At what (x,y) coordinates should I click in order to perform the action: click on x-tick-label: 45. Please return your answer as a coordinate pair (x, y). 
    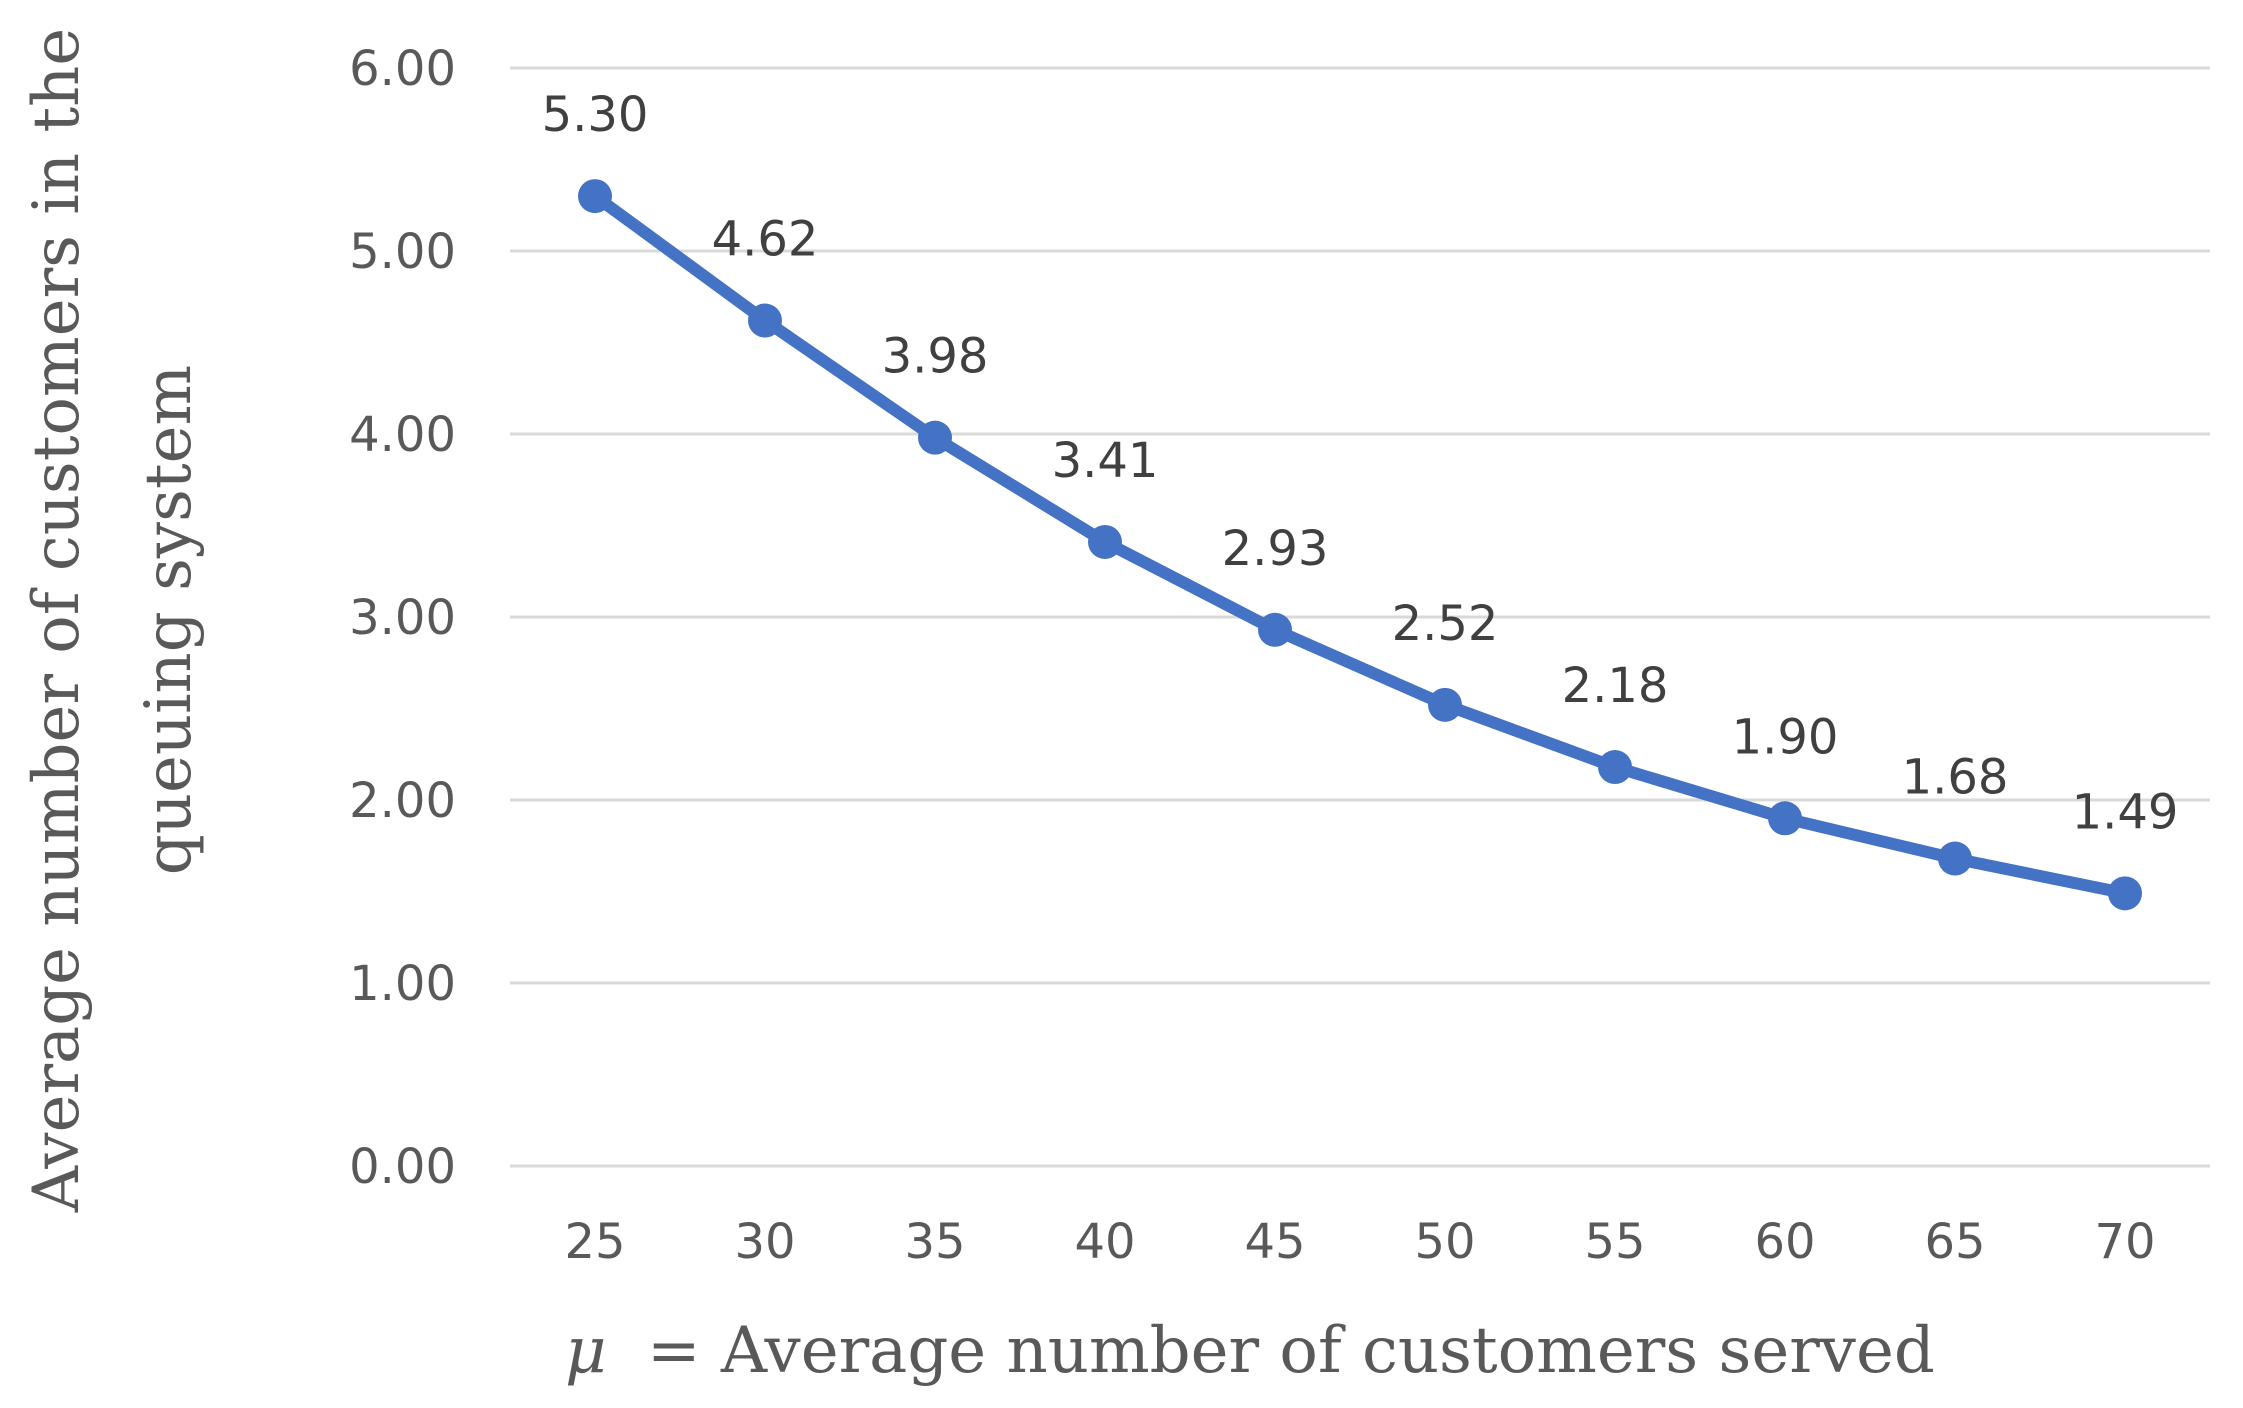
    Looking at the image, I should click on (1274, 1242).